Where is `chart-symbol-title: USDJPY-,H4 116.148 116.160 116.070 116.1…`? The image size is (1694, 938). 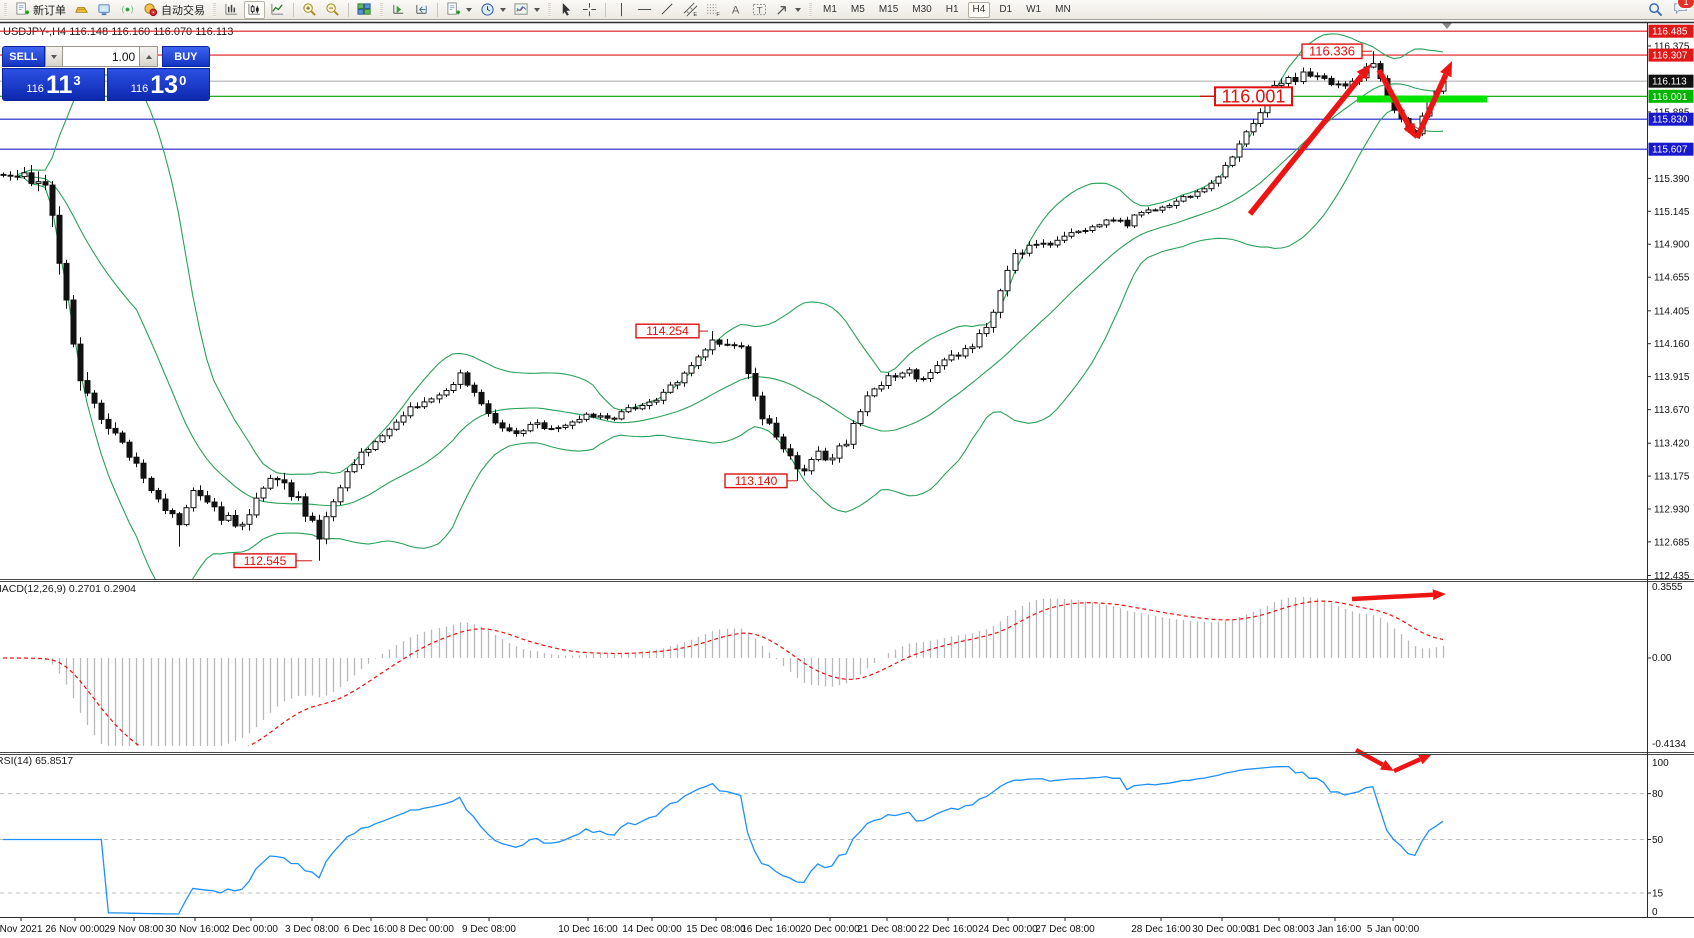 chart-symbol-title: USDJPY-,H4 116.148 116.160 116.070 116.1… is located at coordinates (118, 32).